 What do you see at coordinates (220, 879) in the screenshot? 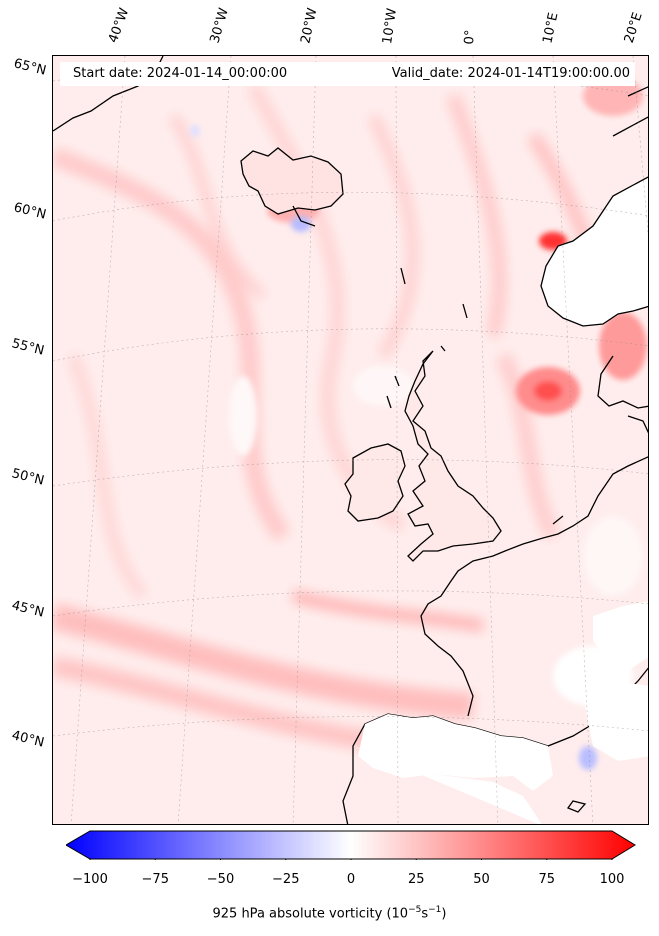
I see `colorbar-tick-label: −50` at bounding box center [220, 879].